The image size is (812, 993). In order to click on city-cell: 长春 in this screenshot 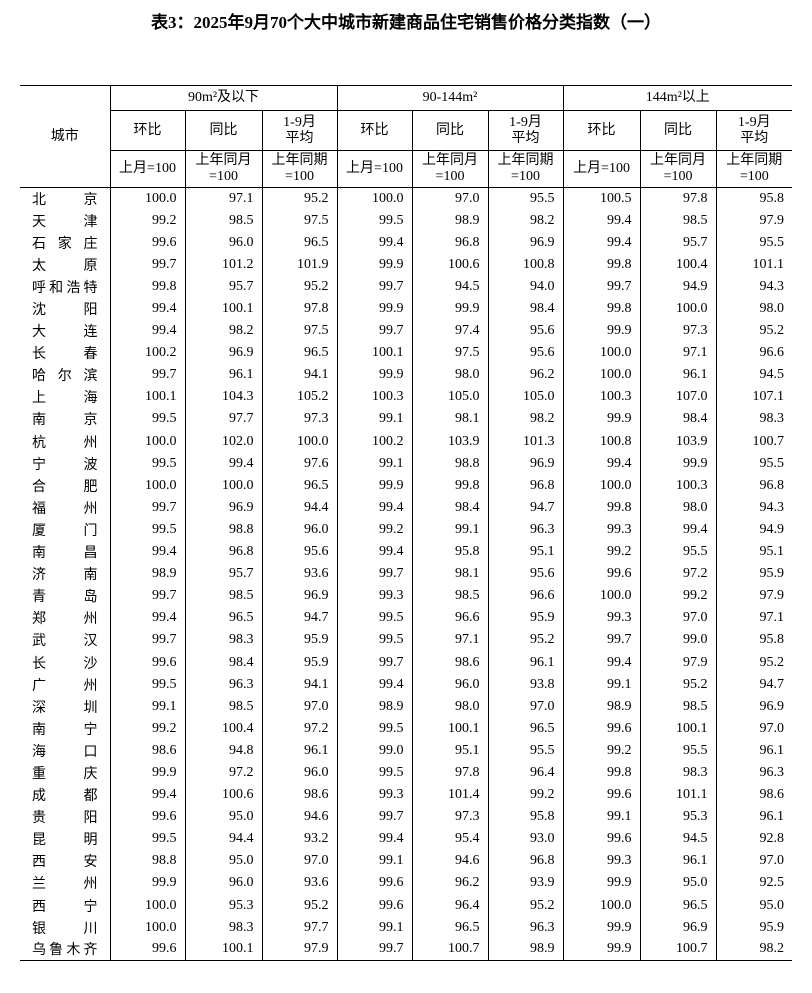, I will do `click(65, 353)`.